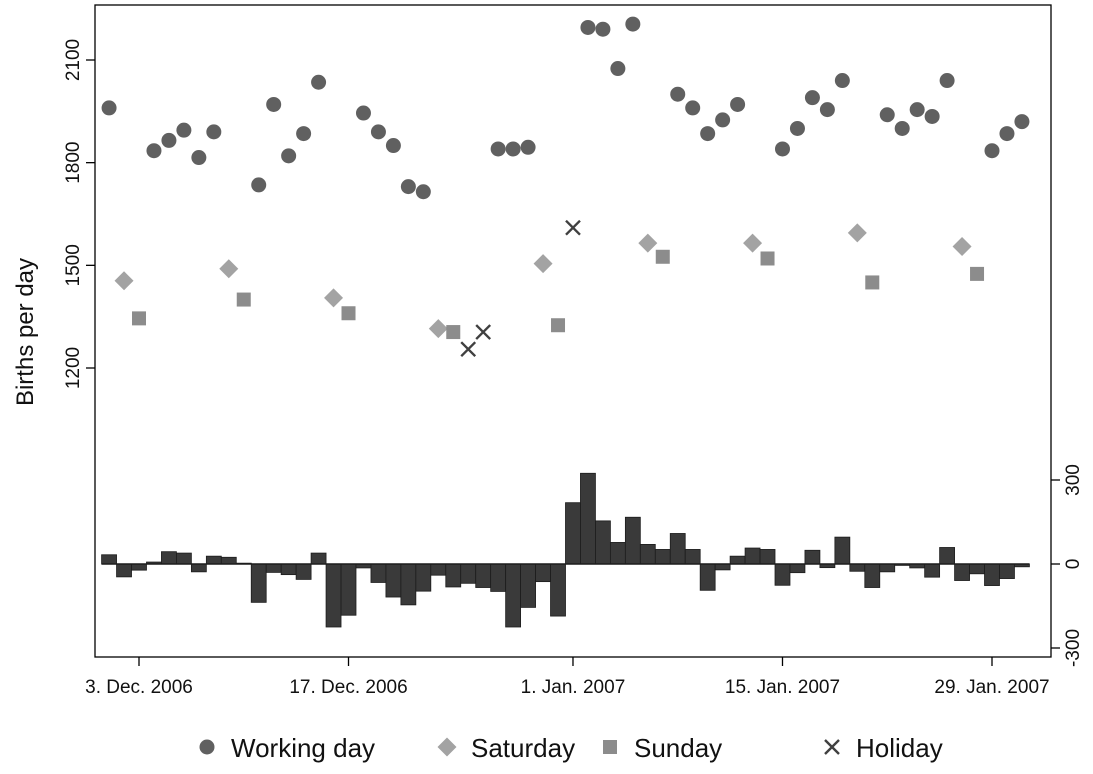 This screenshot has width=1093, height=774. I want to click on legend: Working day Saturday Sunday Holiday, so click(571, 748).